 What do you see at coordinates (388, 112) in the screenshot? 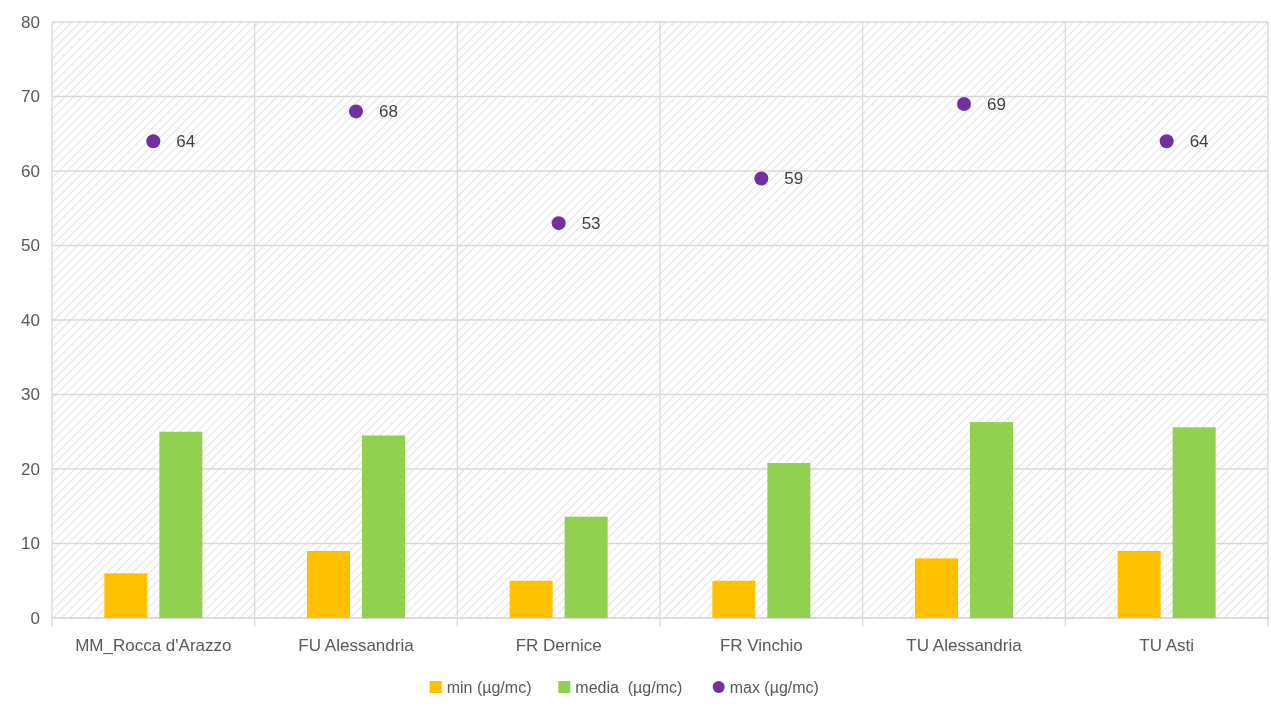
I see `data-label: 68` at bounding box center [388, 112].